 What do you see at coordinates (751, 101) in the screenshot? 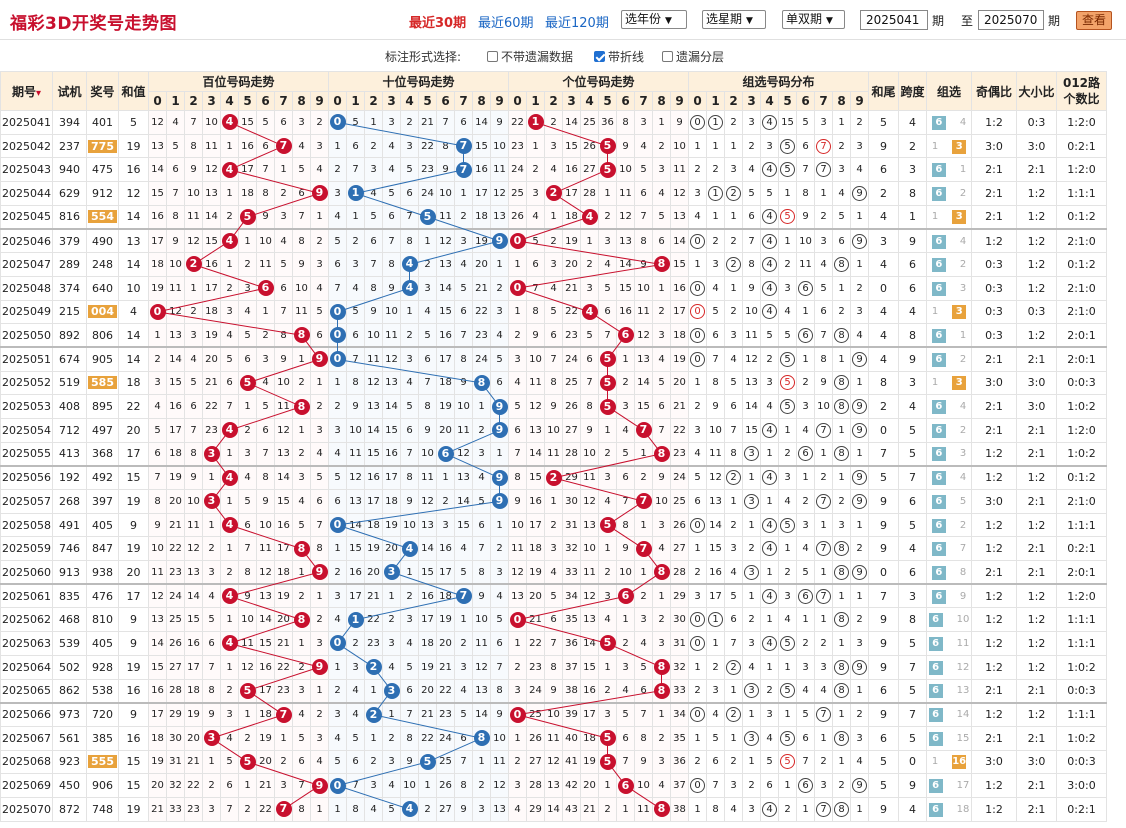
I see `header-digit: 3` at bounding box center [751, 101].